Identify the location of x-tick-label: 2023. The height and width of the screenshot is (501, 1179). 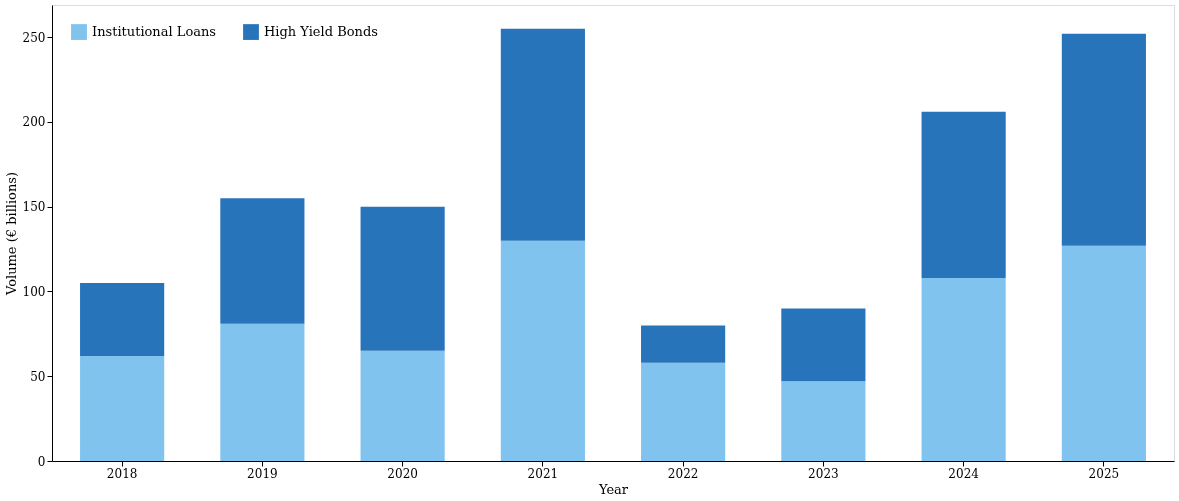
(823, 473).